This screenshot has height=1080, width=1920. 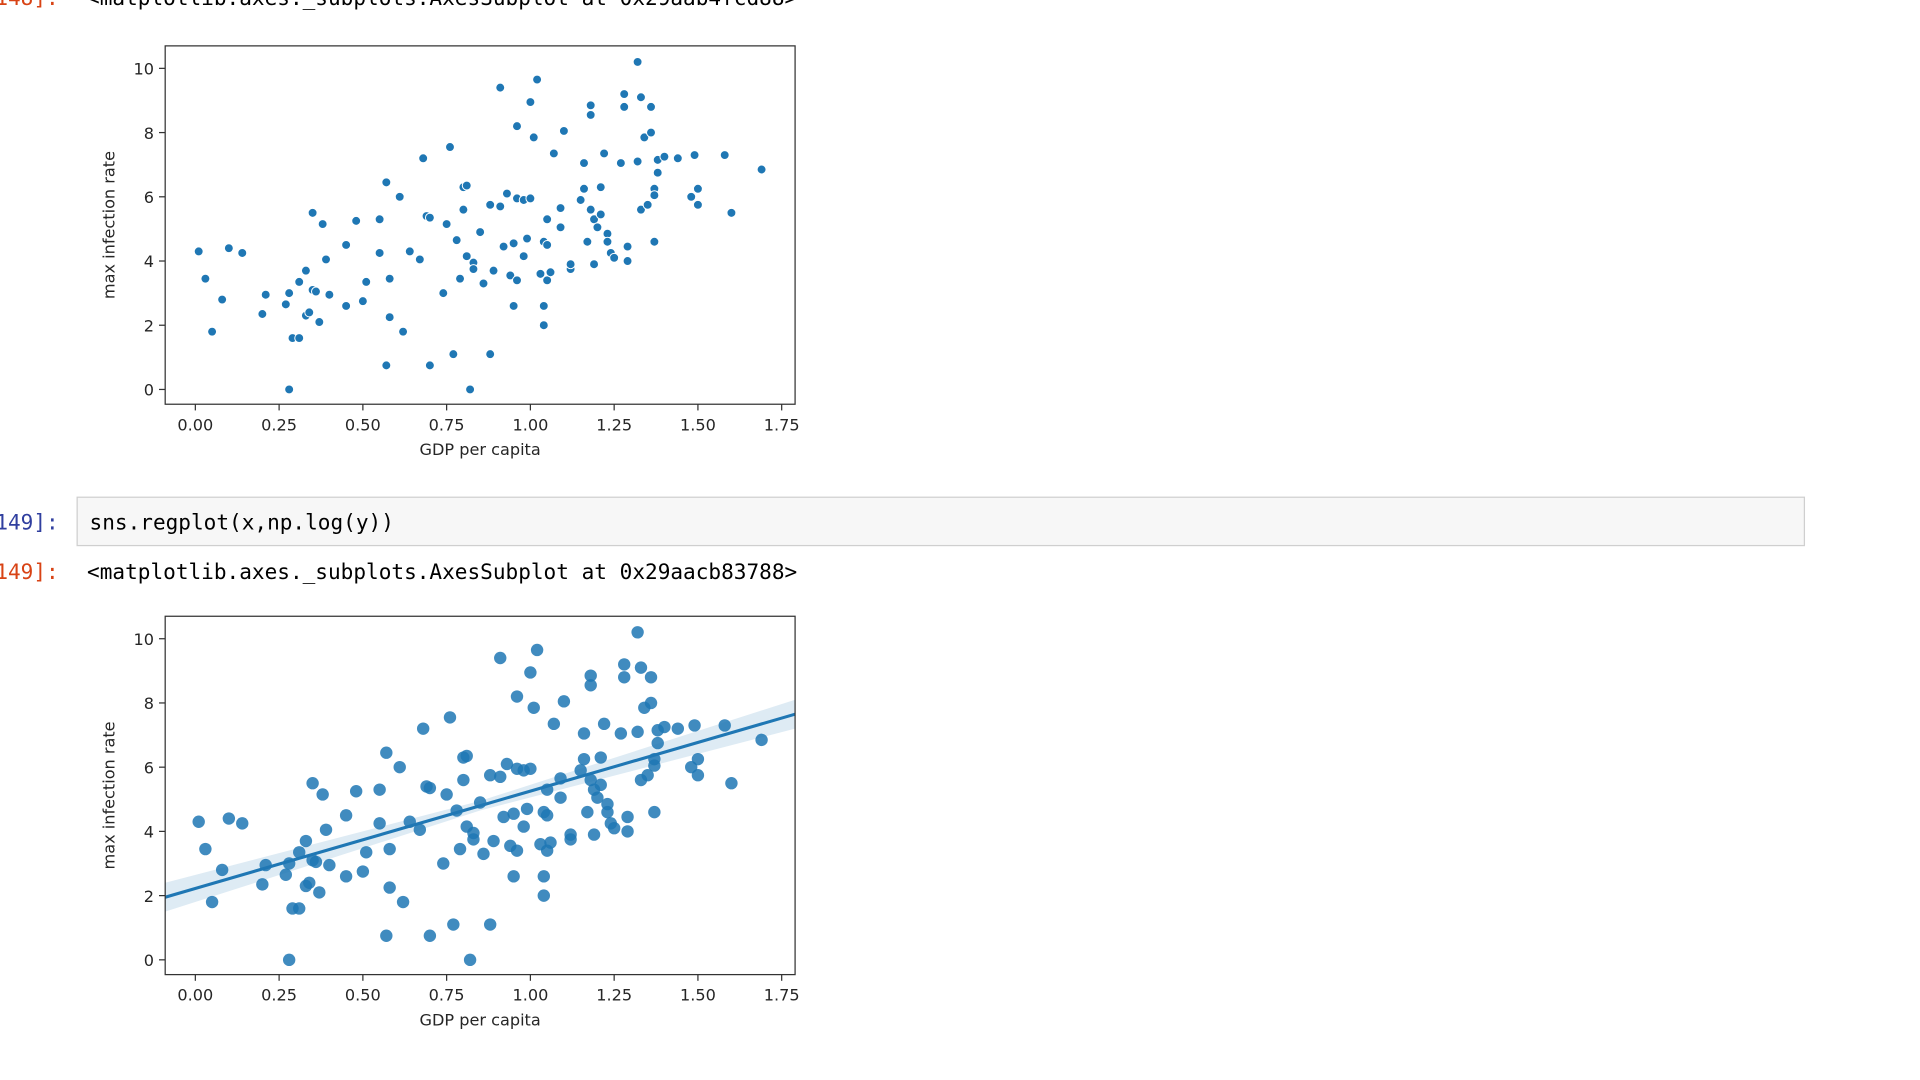 What do you see at coordinates (149, 197) in the screenshot?
I see `y-tick-label: 6` at bounding box center [149, 197].